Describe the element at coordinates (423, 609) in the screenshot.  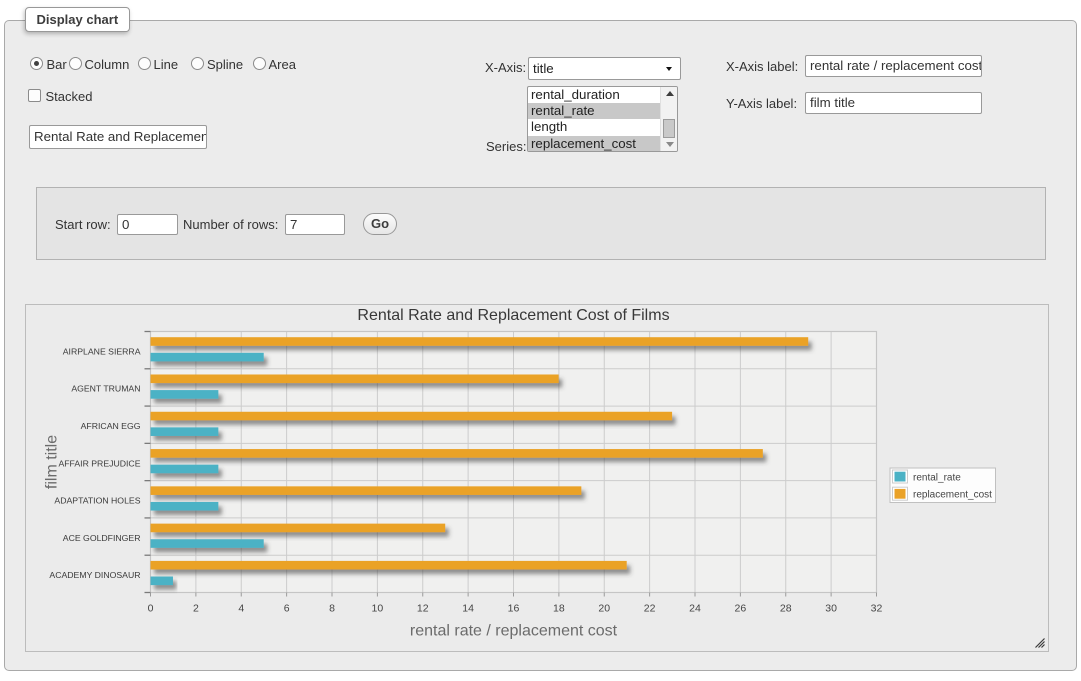
I see `svg-text: 12` at that location.